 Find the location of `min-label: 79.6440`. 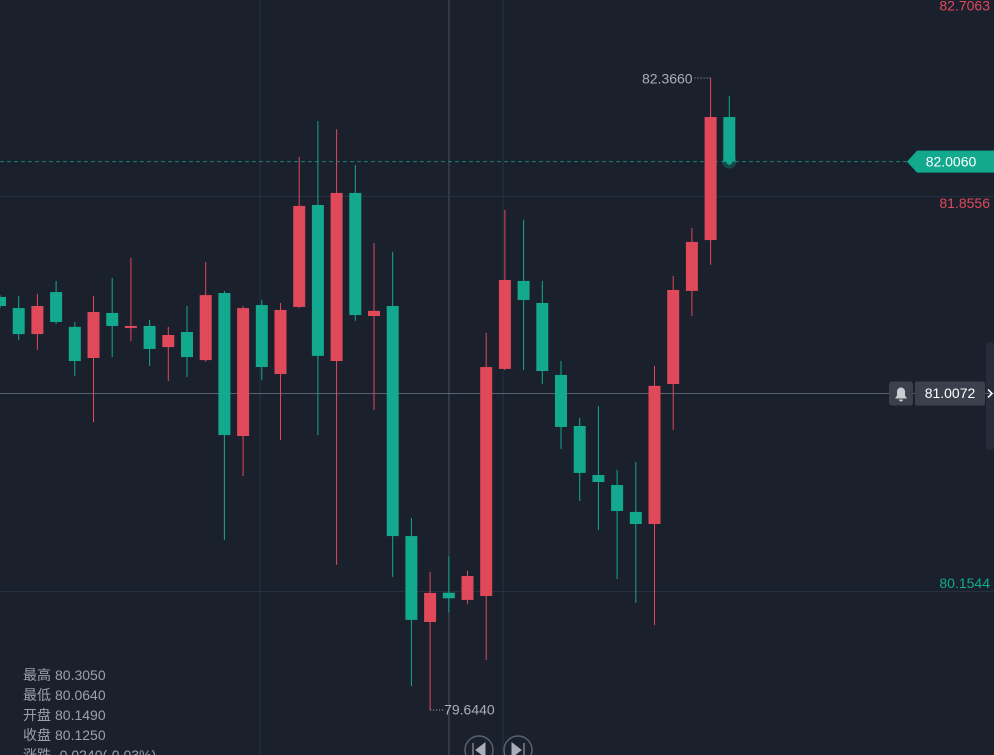

min-label: 79.6440 is located at coordinates (469, 710).